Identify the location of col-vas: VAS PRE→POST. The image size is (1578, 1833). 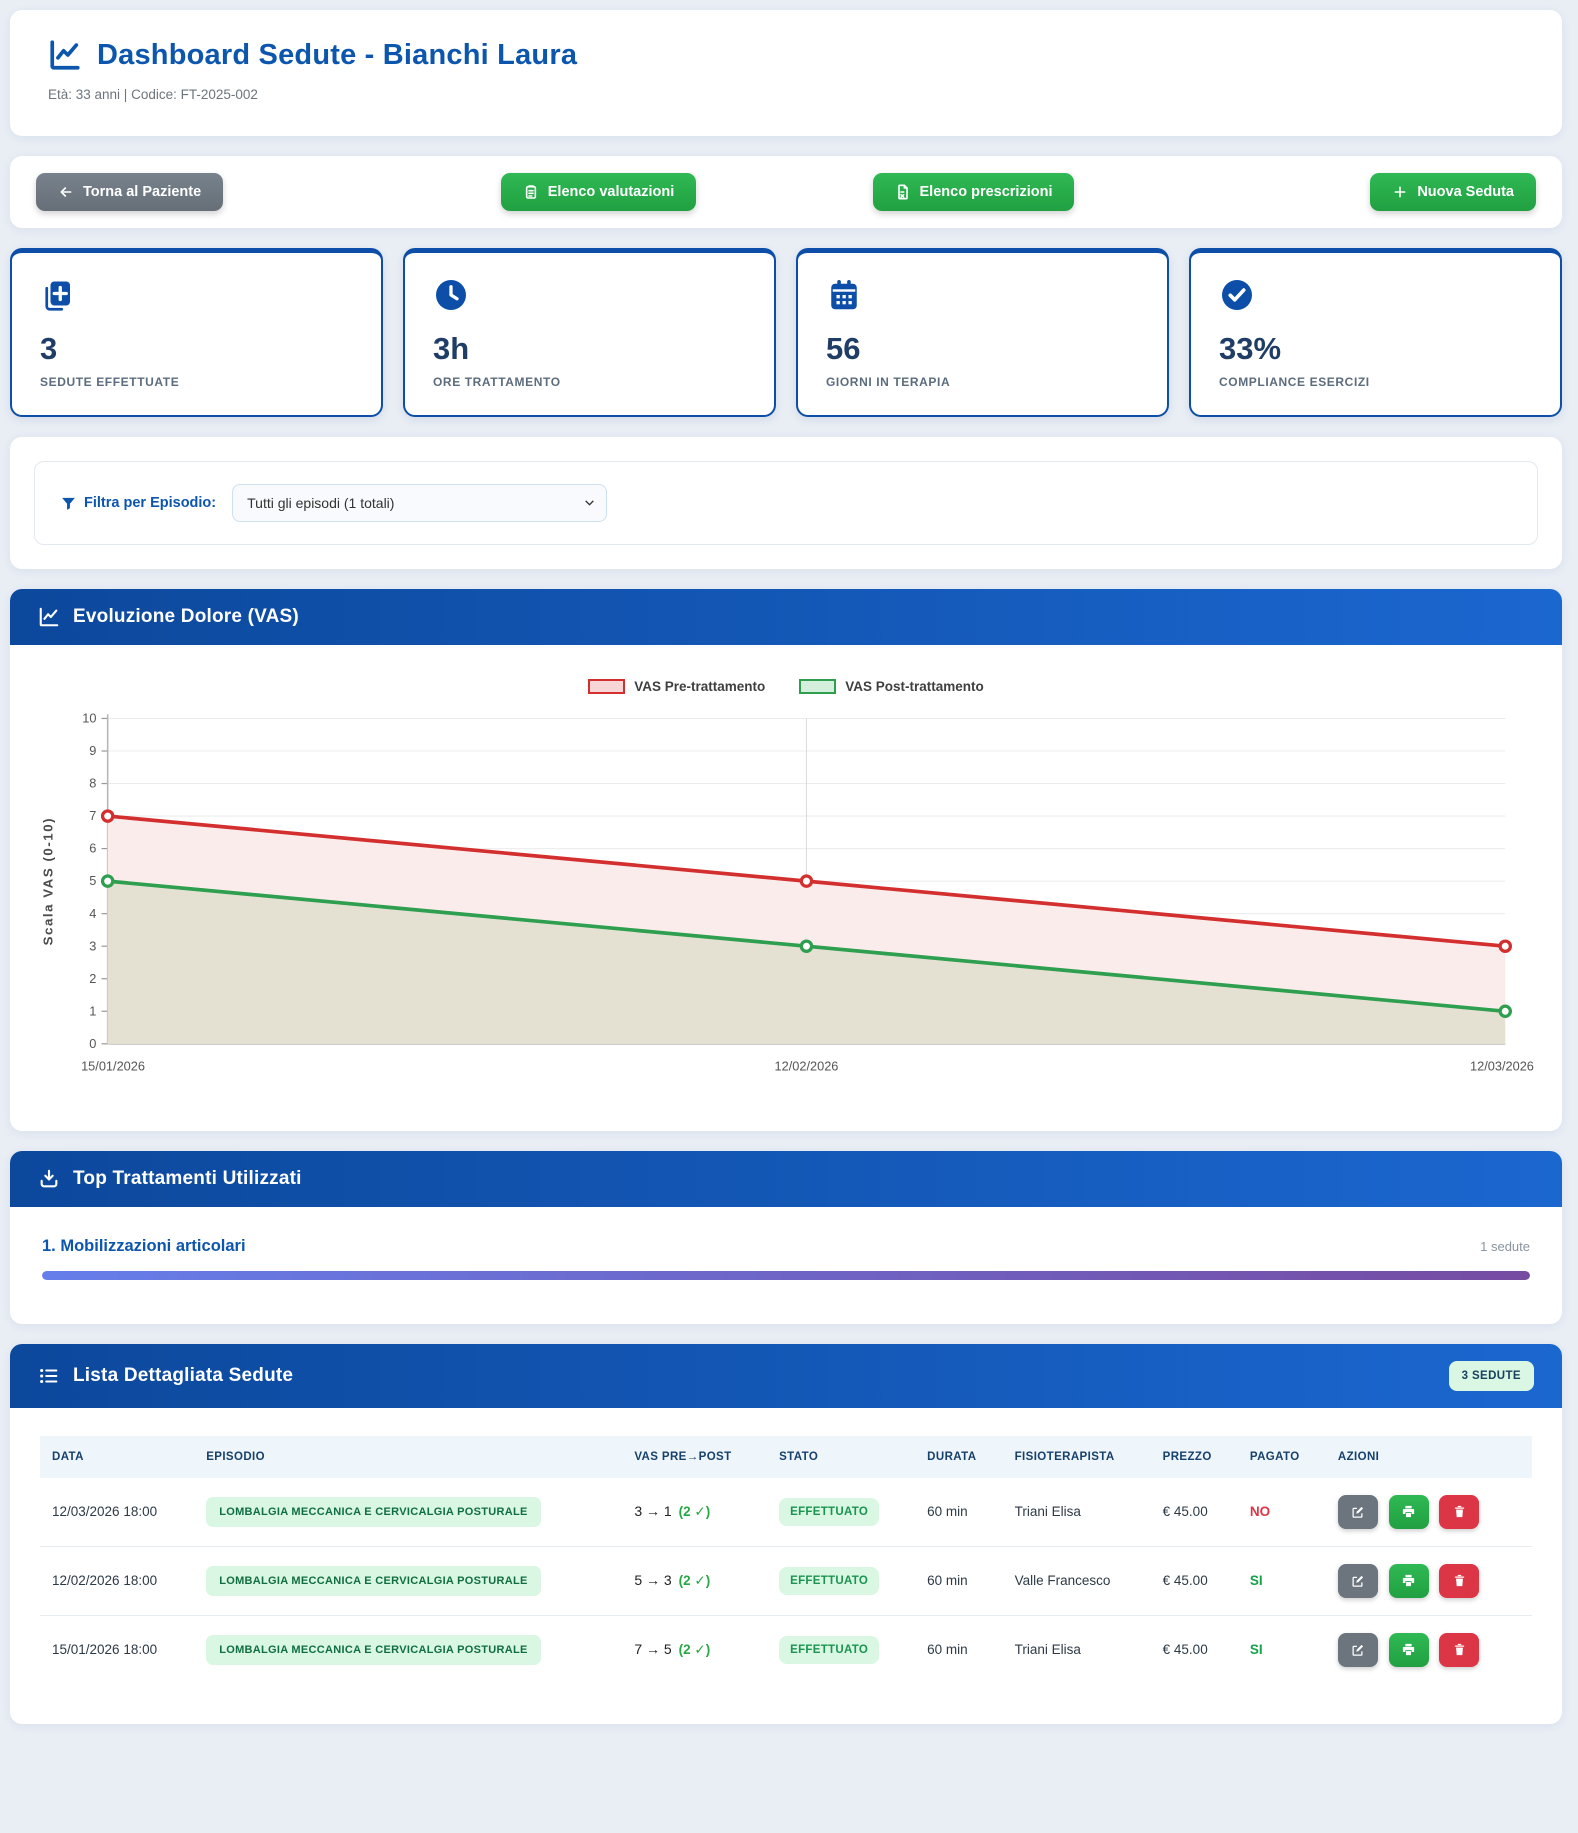
(683, 1456).